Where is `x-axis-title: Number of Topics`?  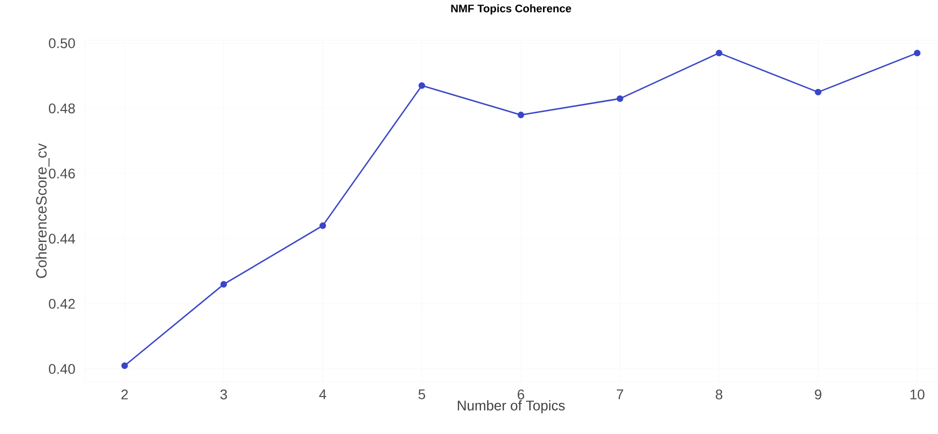
x-axis-title: Number of Topics is located at coordinates (511, 407).